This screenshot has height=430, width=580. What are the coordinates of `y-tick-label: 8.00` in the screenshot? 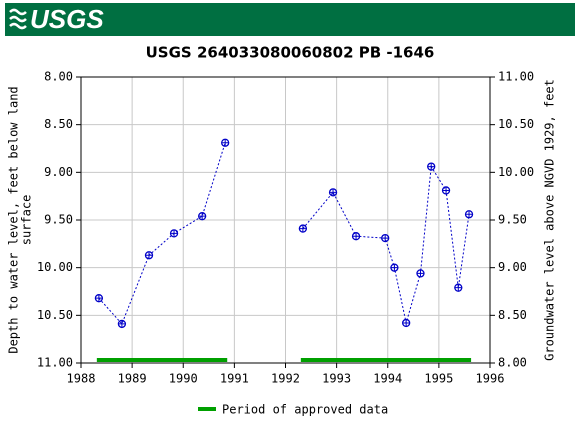 It's located at (58, 77).